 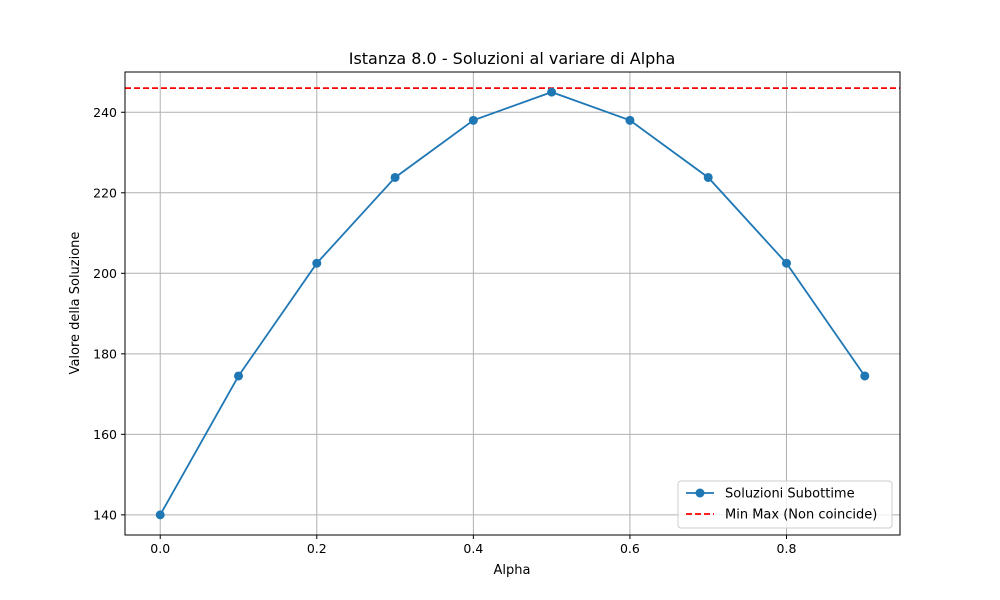 I want to click on legend-label-reference: Min Max (Non coincide), so click(x=801, y=515).